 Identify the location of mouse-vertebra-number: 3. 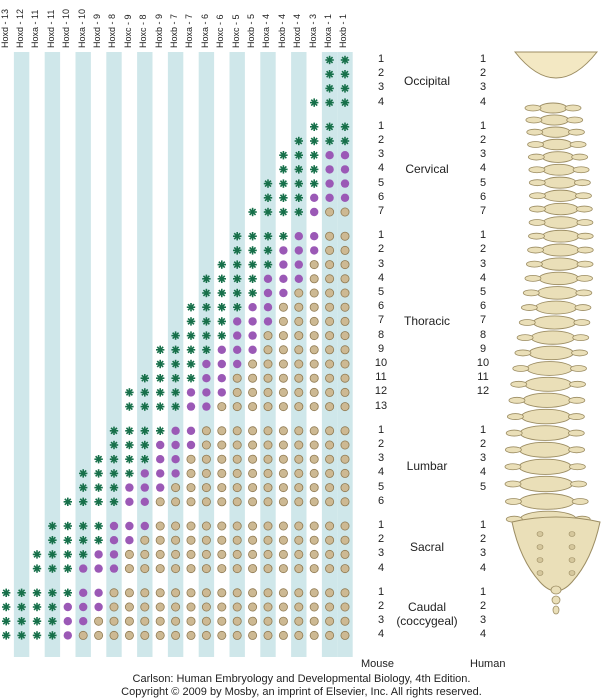
(381, 87).